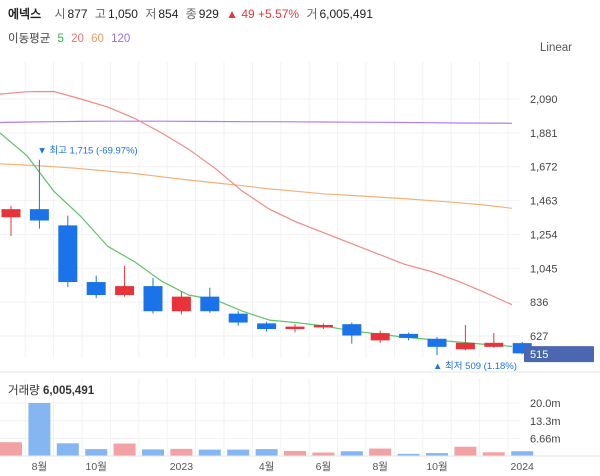 This screenshot has height=476, width=600. Describe the element at coordinates (256, 186) in the screenshot. I see `ma60-line` at that location.